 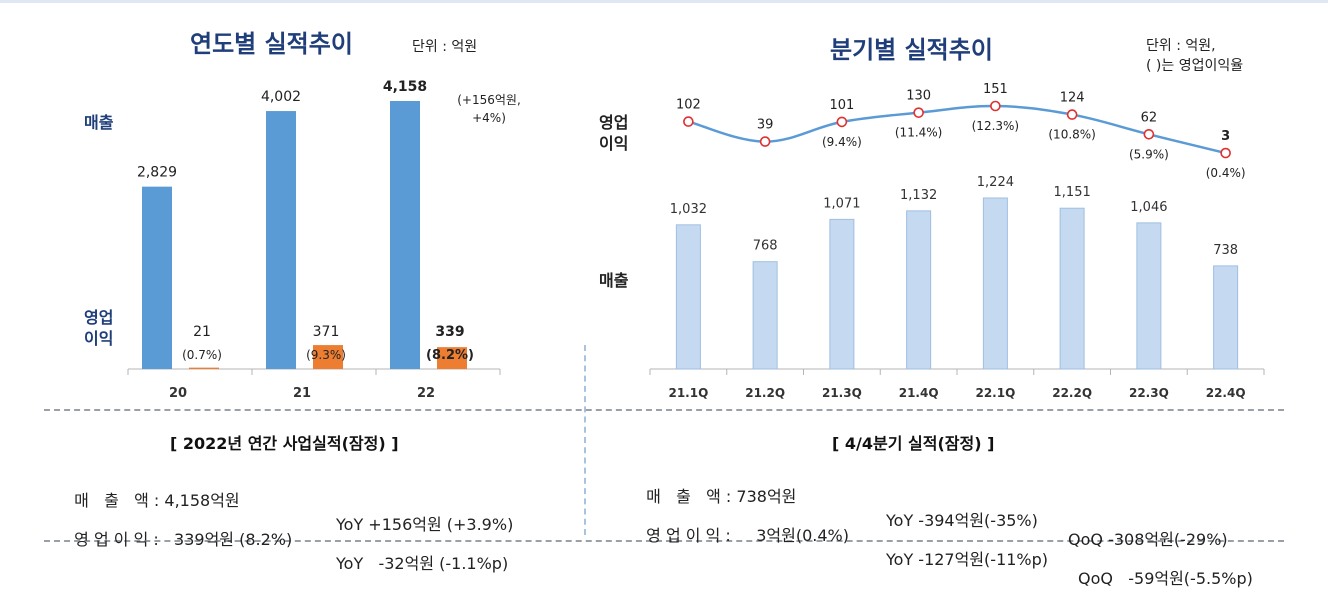 What do you see at coordinates (449, 332) in the screenshot?
I see `annual-op-data-label: 339` at bounding box center [449, 332].